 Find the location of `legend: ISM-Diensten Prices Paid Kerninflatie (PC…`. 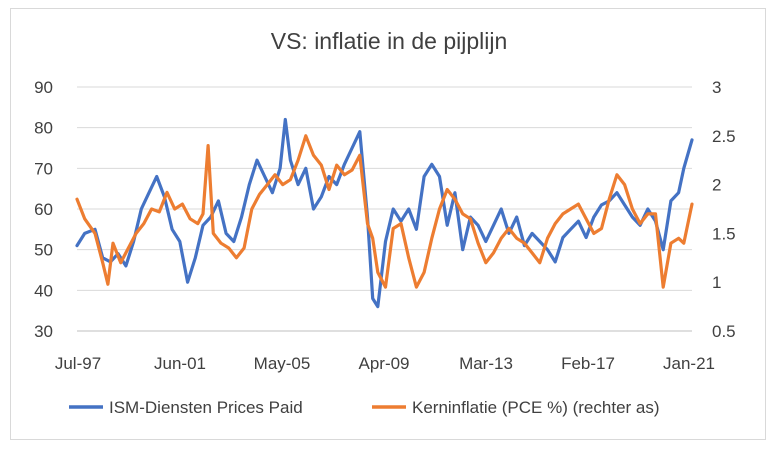

legend: ISM-Diensten Prices Paid Kerninflatie (PC… is located at coordinates (364, 407).